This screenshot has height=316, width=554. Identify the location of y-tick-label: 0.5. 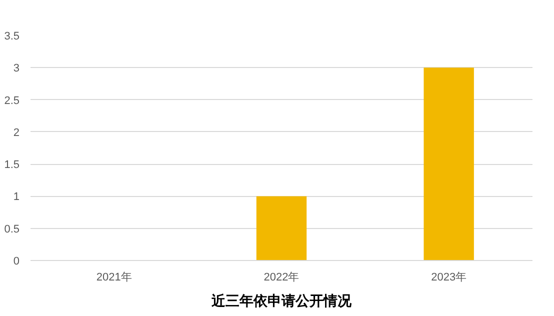
(12, 229).